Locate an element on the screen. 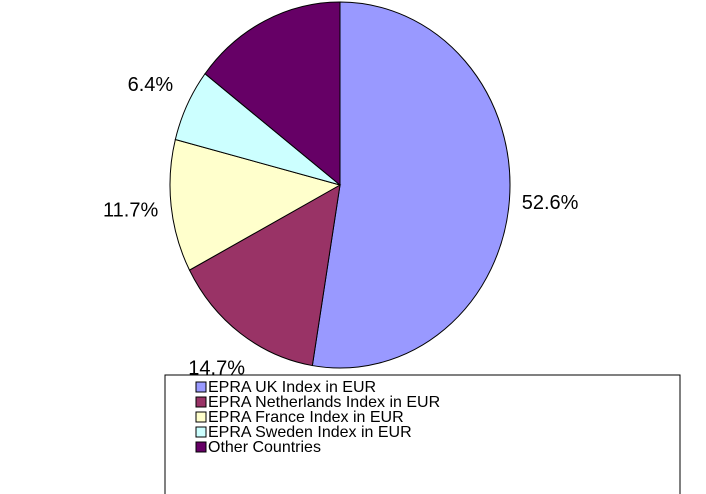 Image resolution: width=706 pixels, height=494 pixels. data-label: 11.7% is located at coordinates (130, 211).